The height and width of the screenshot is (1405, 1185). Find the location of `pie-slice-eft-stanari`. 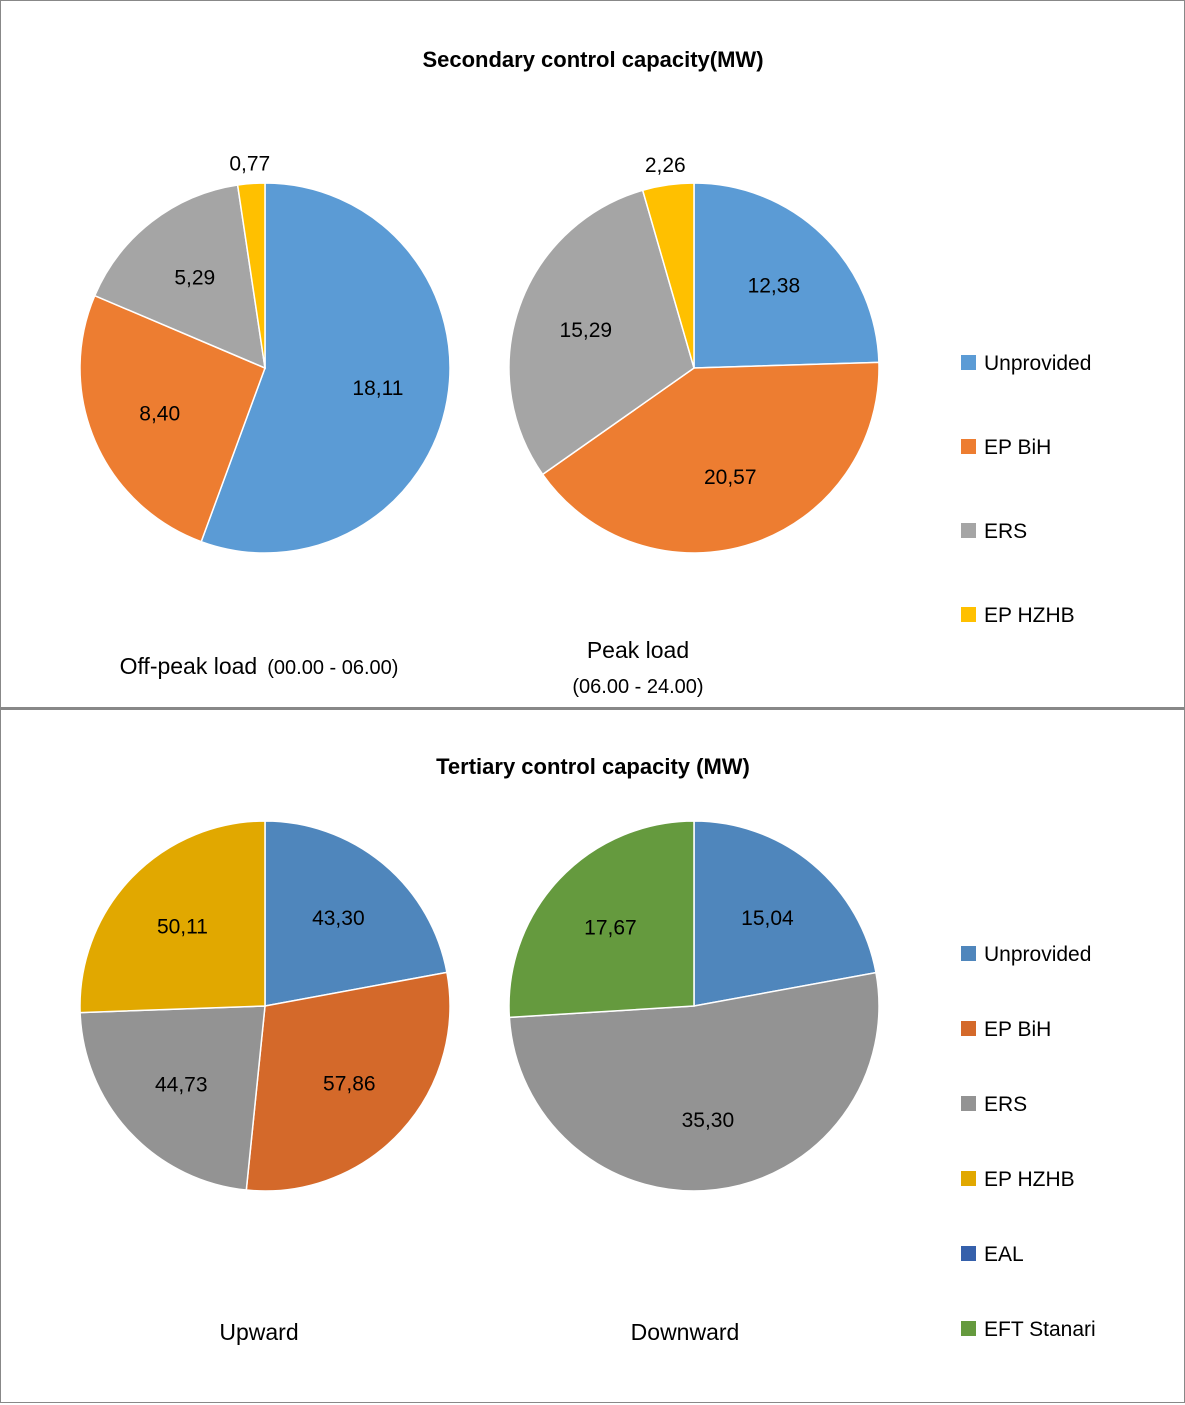

pie-slice-eft-stanari is located at coordinates (601, 919).